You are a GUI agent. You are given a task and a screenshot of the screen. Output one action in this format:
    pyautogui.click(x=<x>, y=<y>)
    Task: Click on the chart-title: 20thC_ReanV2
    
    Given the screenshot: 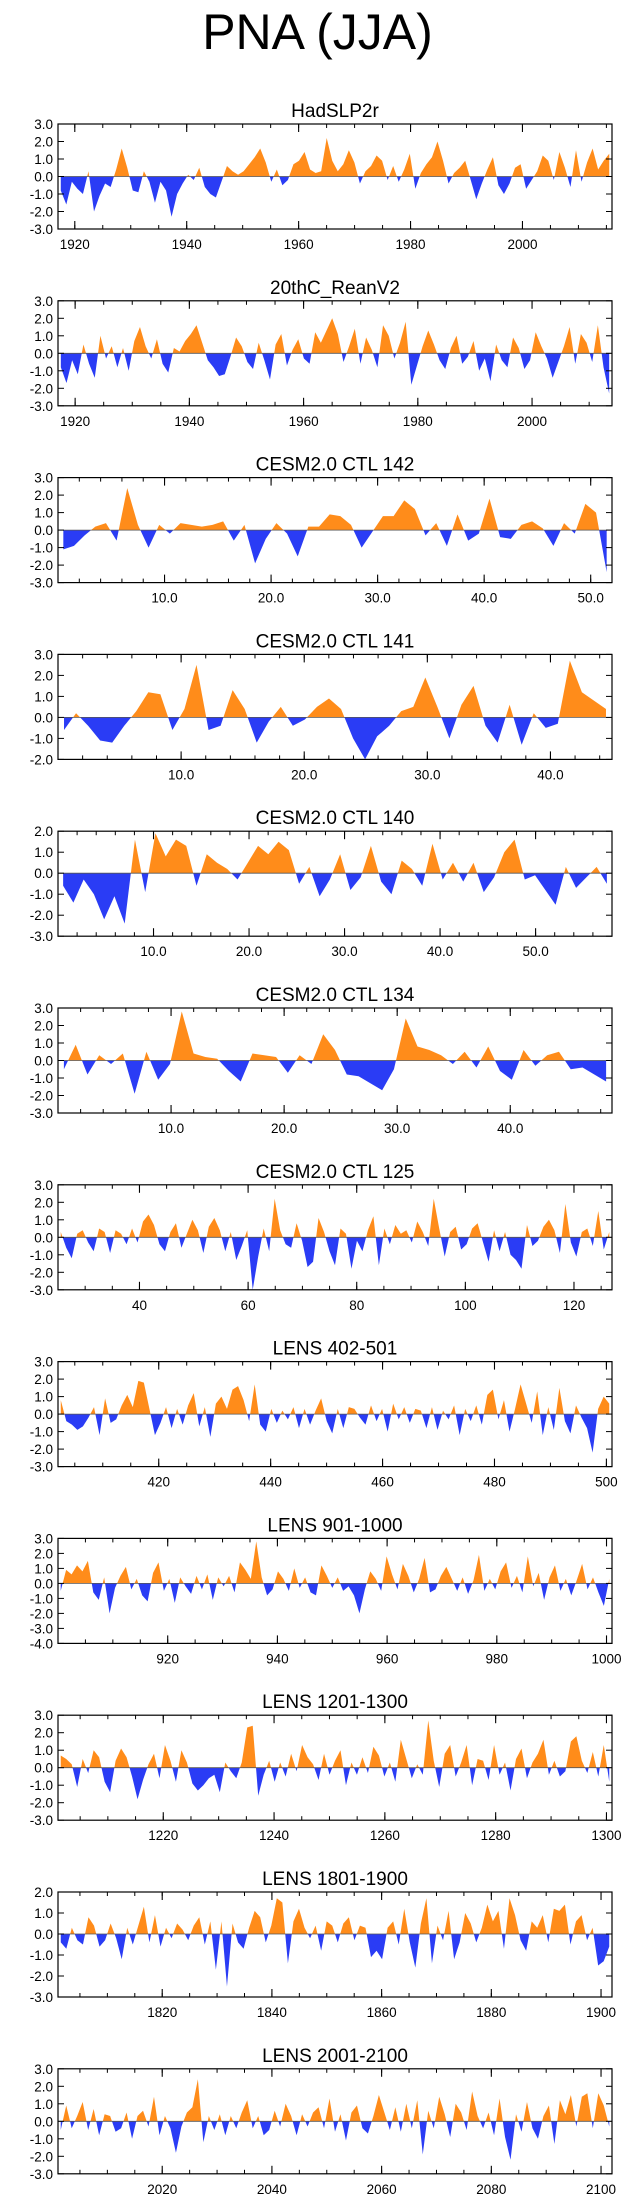 What is the action you would take?
    pyautogui.click(x=335, y=288)
    